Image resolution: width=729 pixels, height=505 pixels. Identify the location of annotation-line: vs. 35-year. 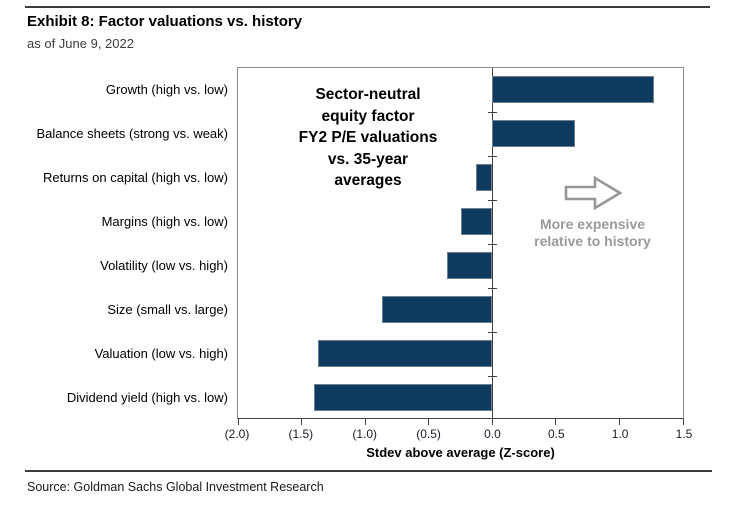
(368, 159).